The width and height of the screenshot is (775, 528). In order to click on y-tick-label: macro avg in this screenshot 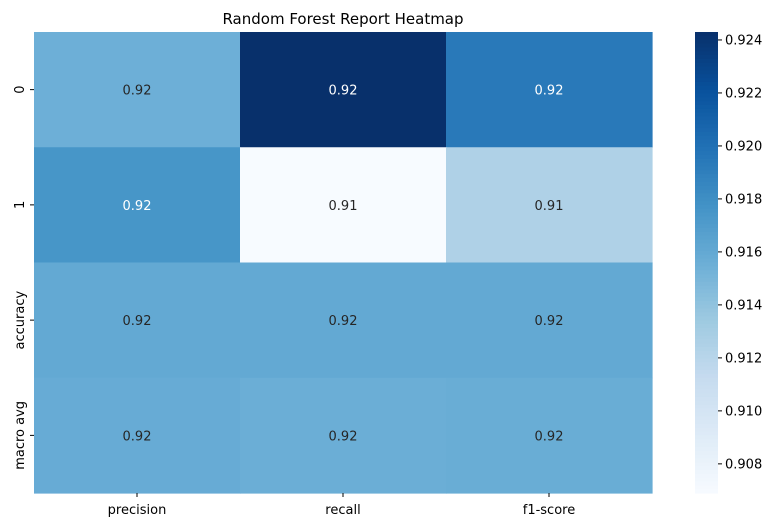, I will do `click(20, 435)`.